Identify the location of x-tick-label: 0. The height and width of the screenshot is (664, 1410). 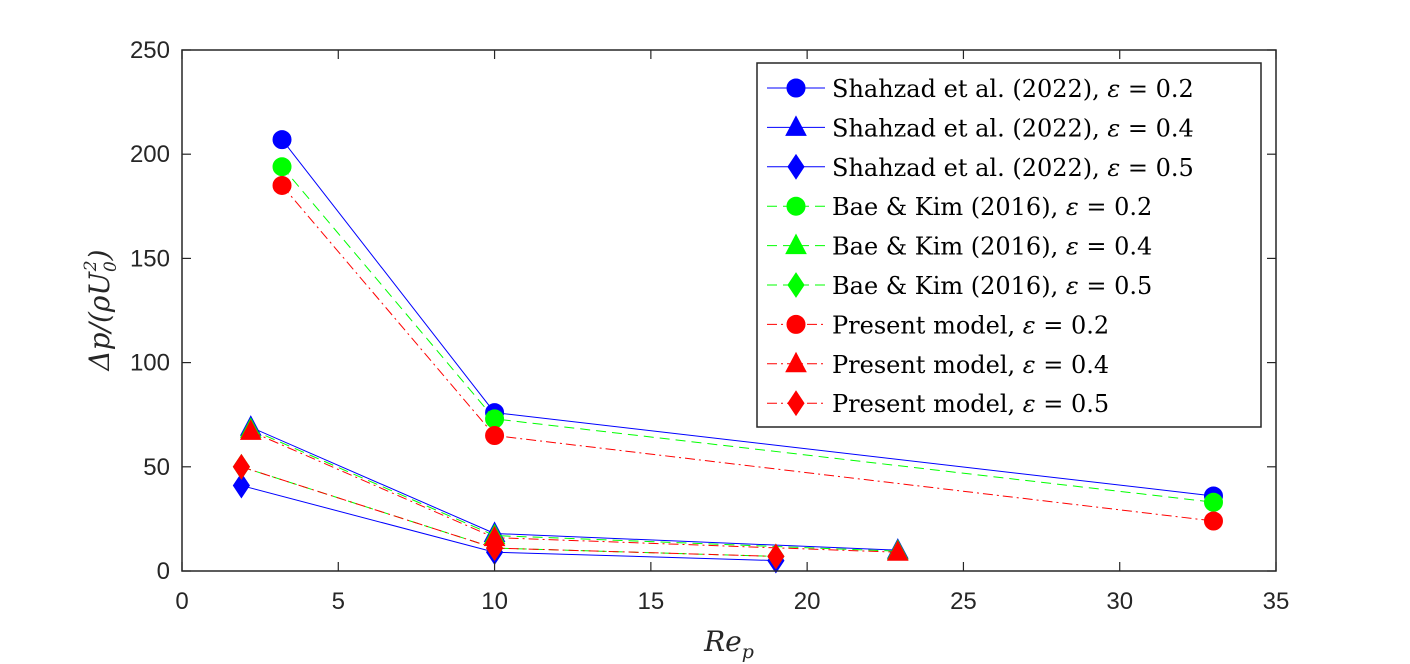
(181, 601).